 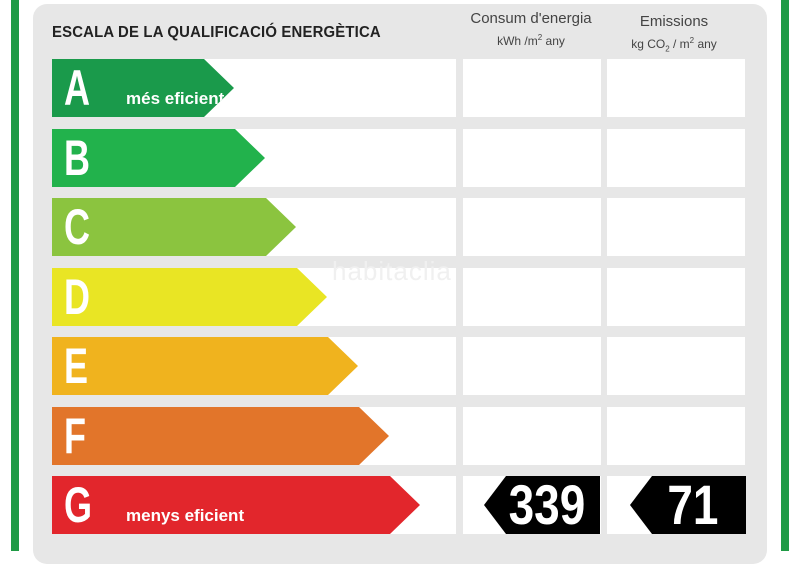 What do you see at coordinates (674, 45) in the screenshot?
I see `emissions-unit: kg CO2 / m2 any` at bounding box center [674, 45].